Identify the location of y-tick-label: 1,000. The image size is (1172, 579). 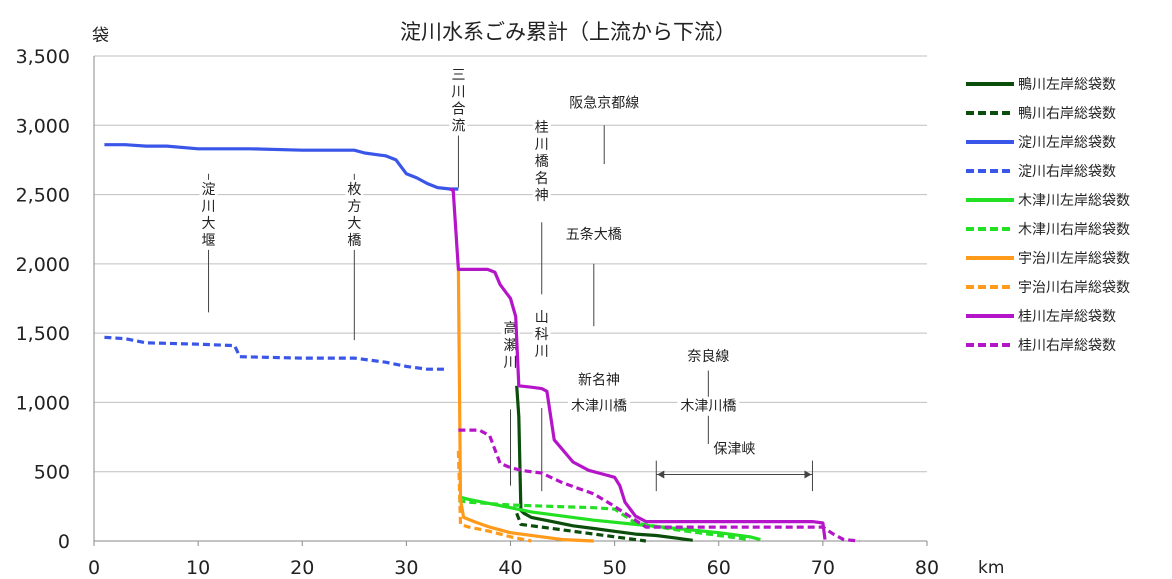
(43, 403).